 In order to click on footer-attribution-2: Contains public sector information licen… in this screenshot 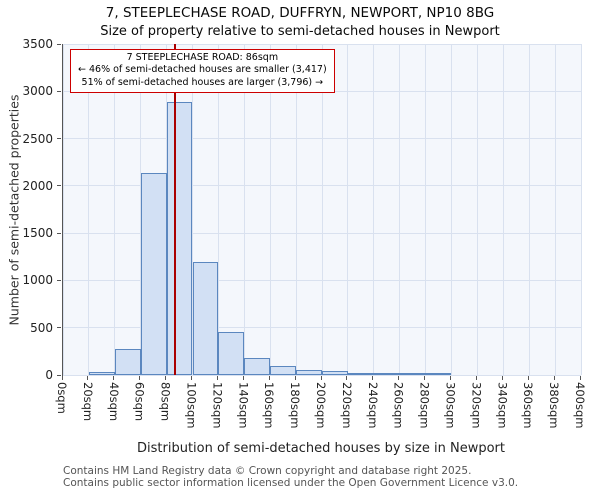, I will do `click(291, 483)`.